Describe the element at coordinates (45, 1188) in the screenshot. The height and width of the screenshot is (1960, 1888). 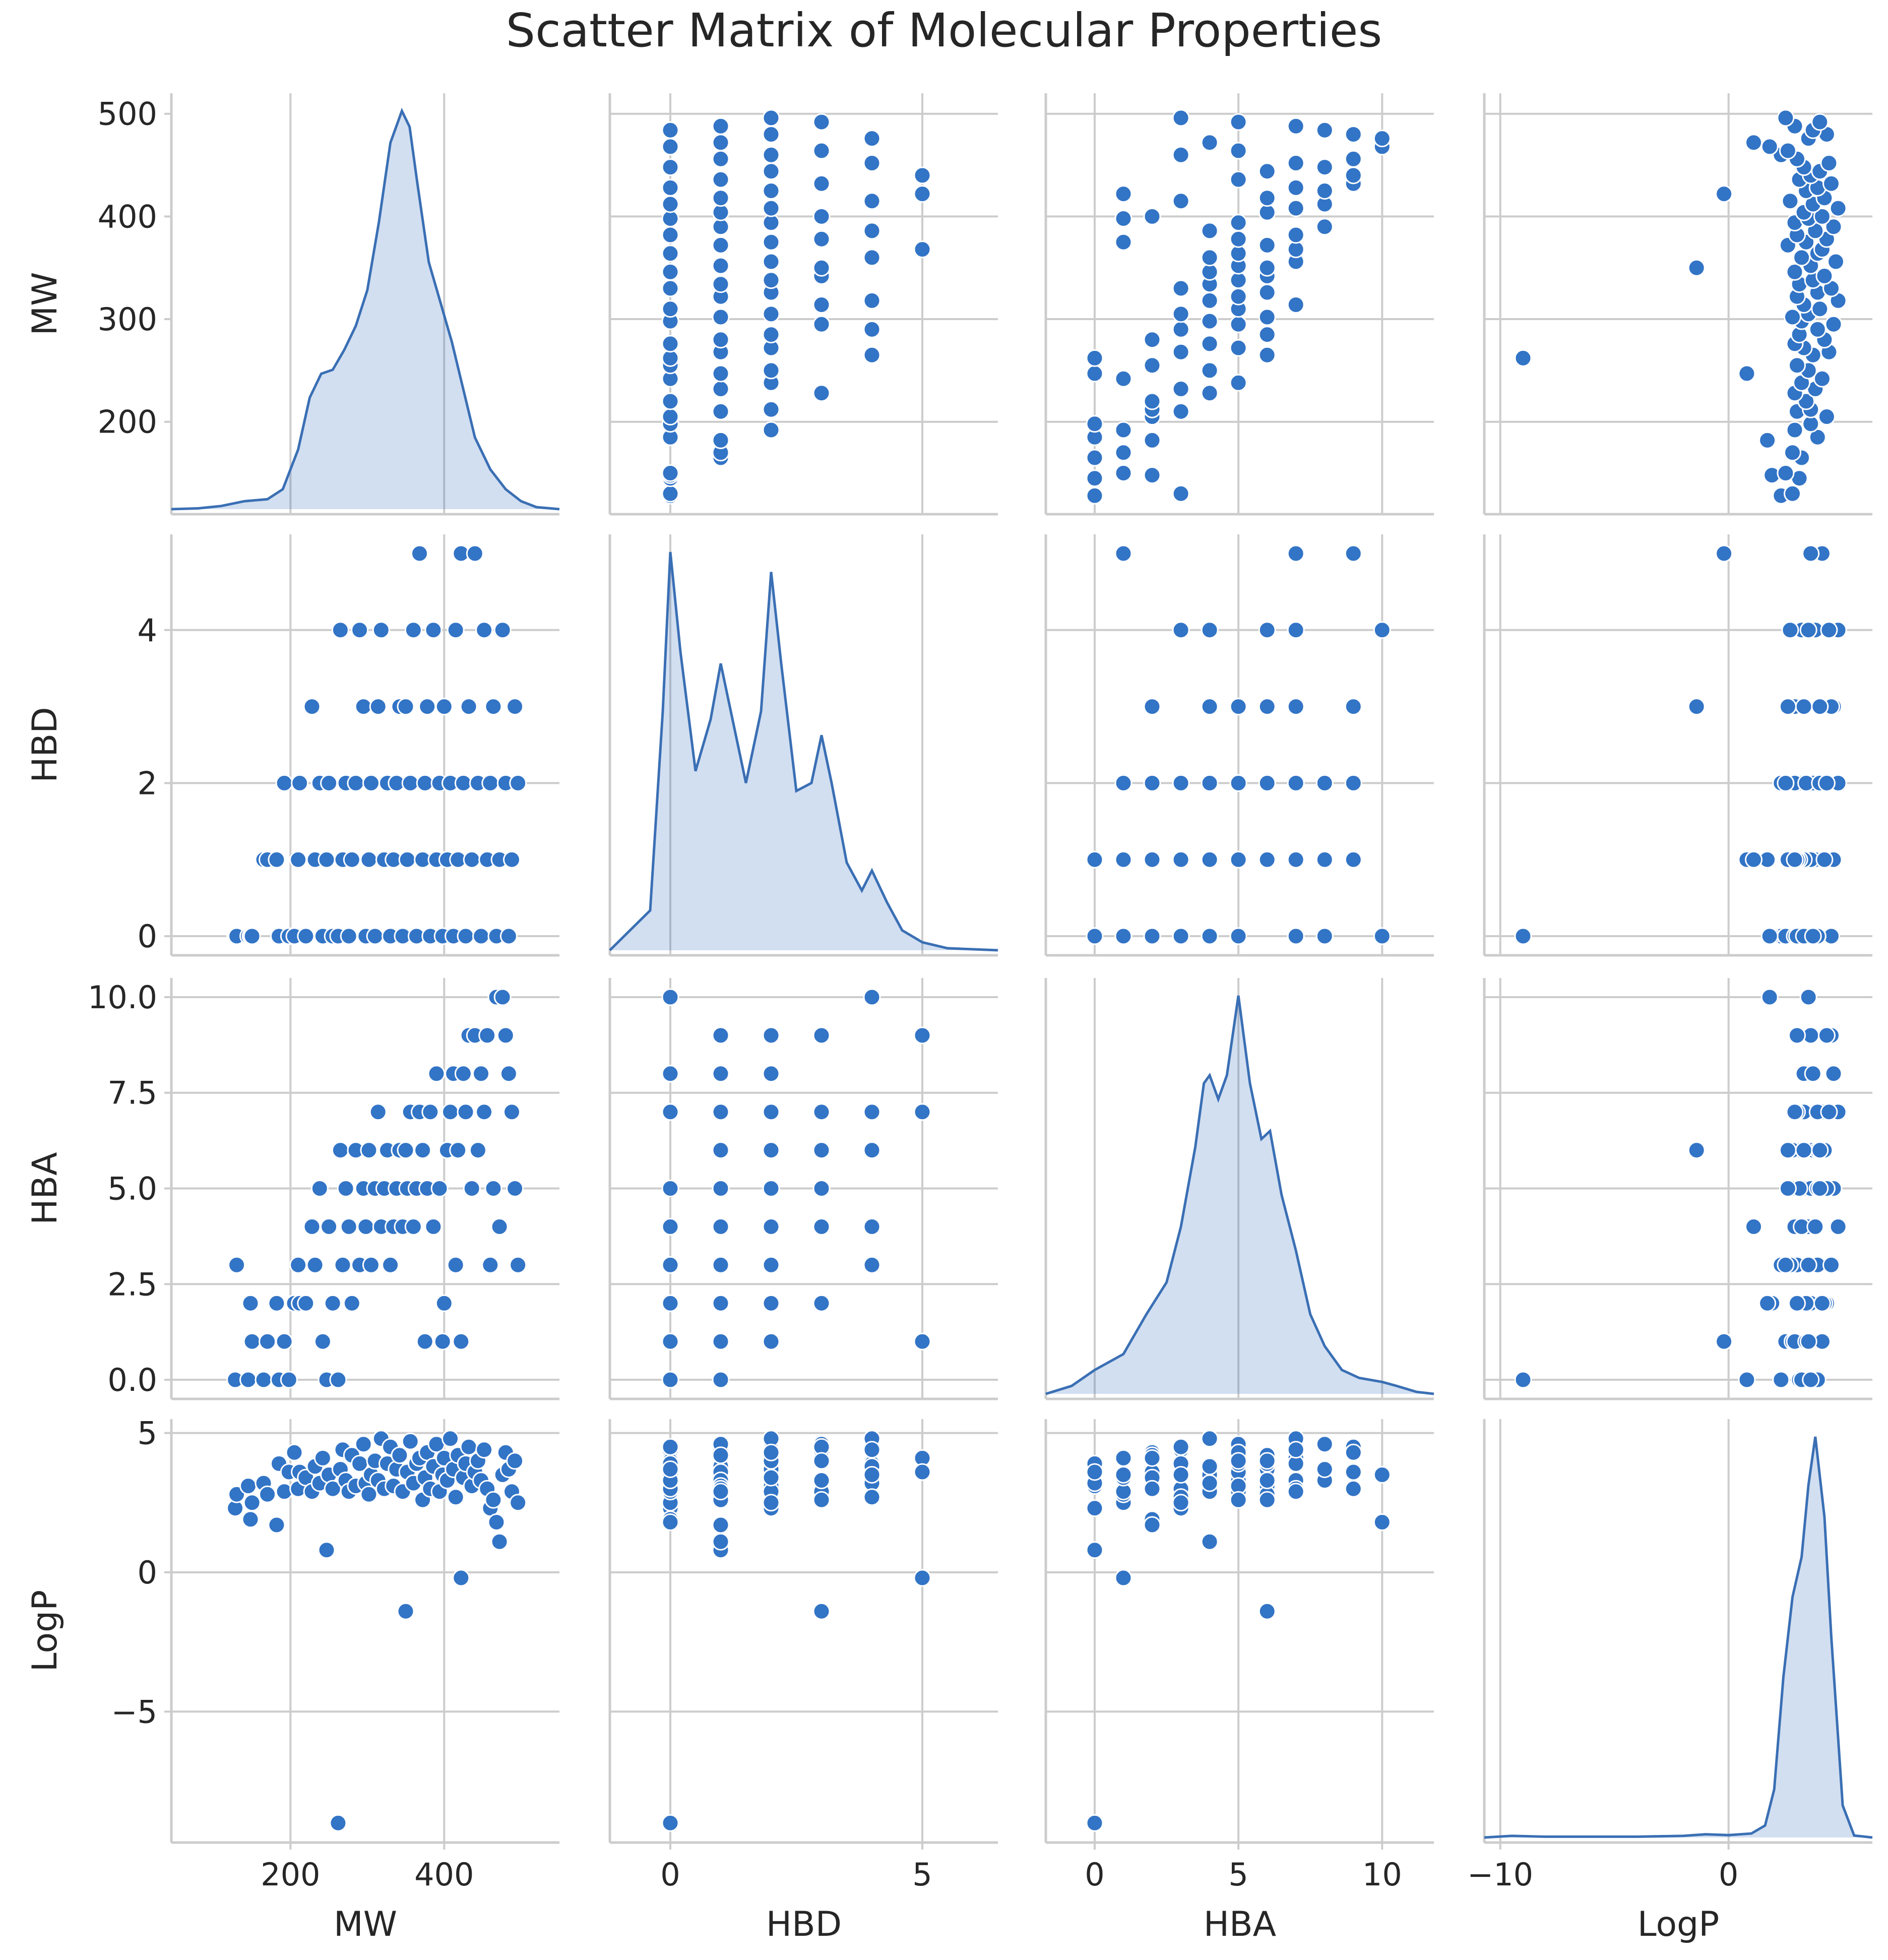
I see `axis-label-y-HBA: HBA` at that location.